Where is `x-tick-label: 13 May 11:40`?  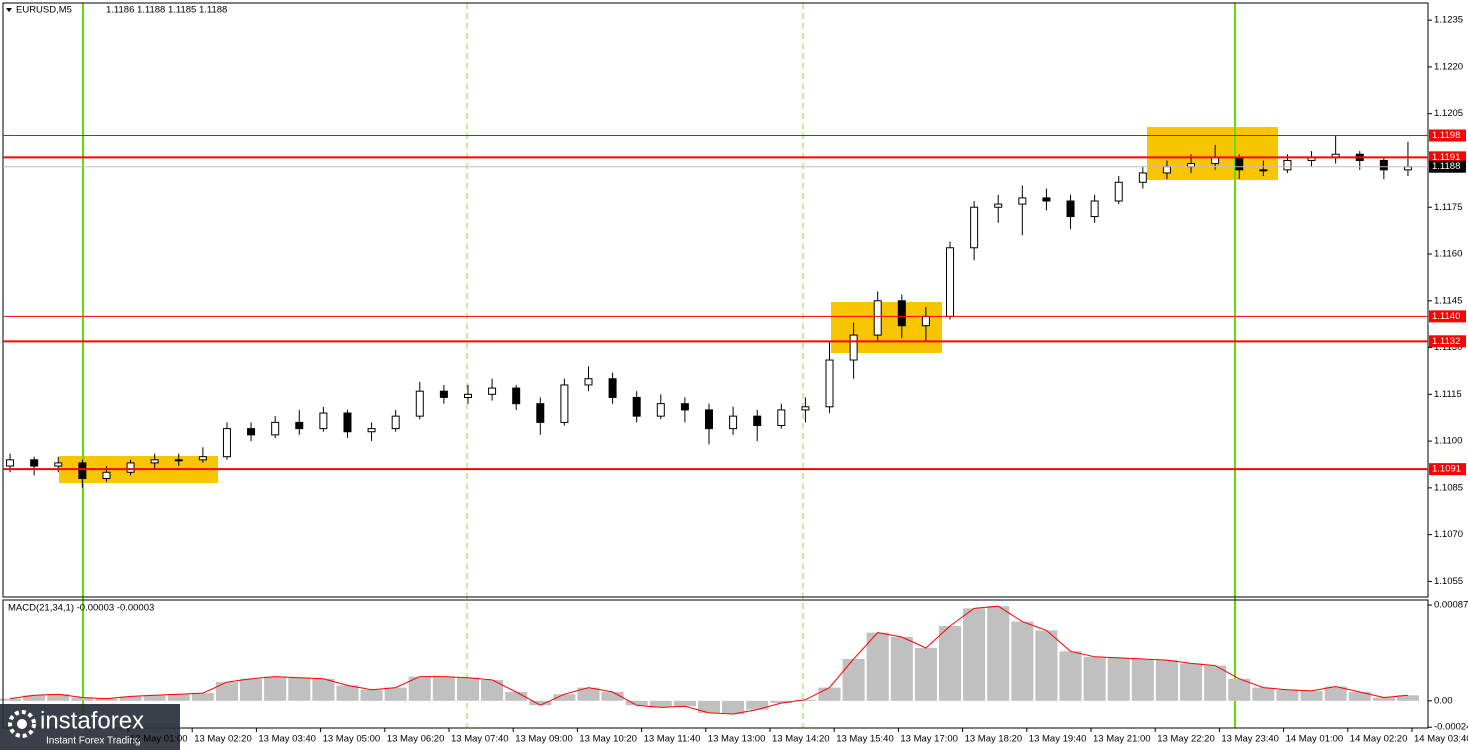 x-tick-label: 13 May 11:40 is located at coordinates (672, 739).